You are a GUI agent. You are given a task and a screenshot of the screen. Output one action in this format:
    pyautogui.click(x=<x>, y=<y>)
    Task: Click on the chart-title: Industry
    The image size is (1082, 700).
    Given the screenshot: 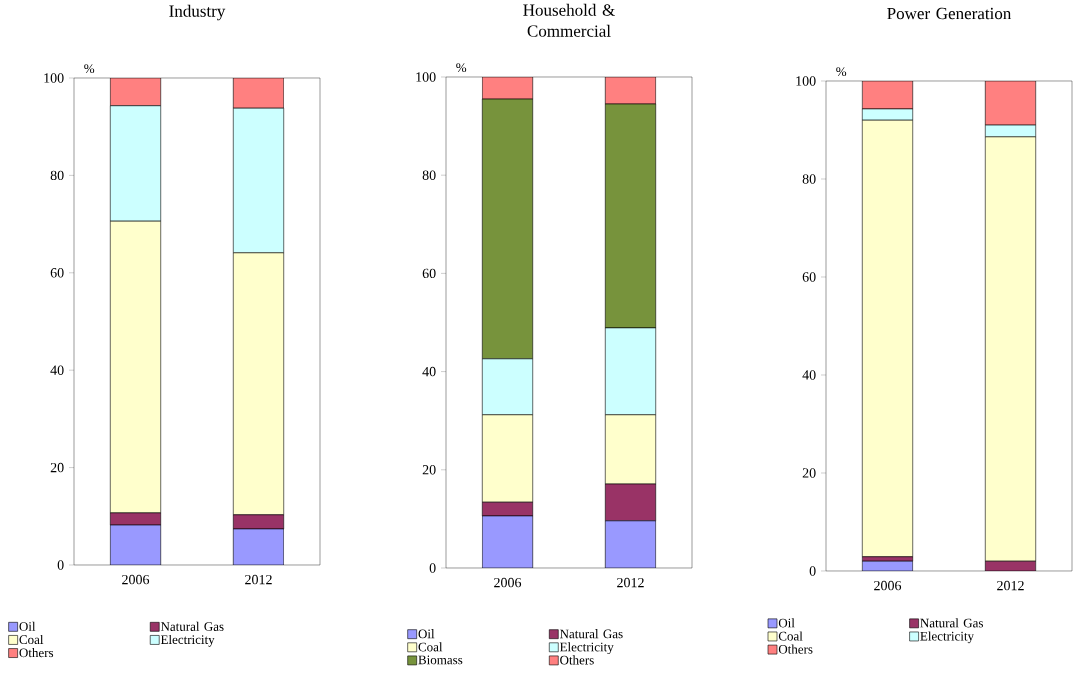 What is the action you would take?
    pyautogui.click(x=197, y=12)
    